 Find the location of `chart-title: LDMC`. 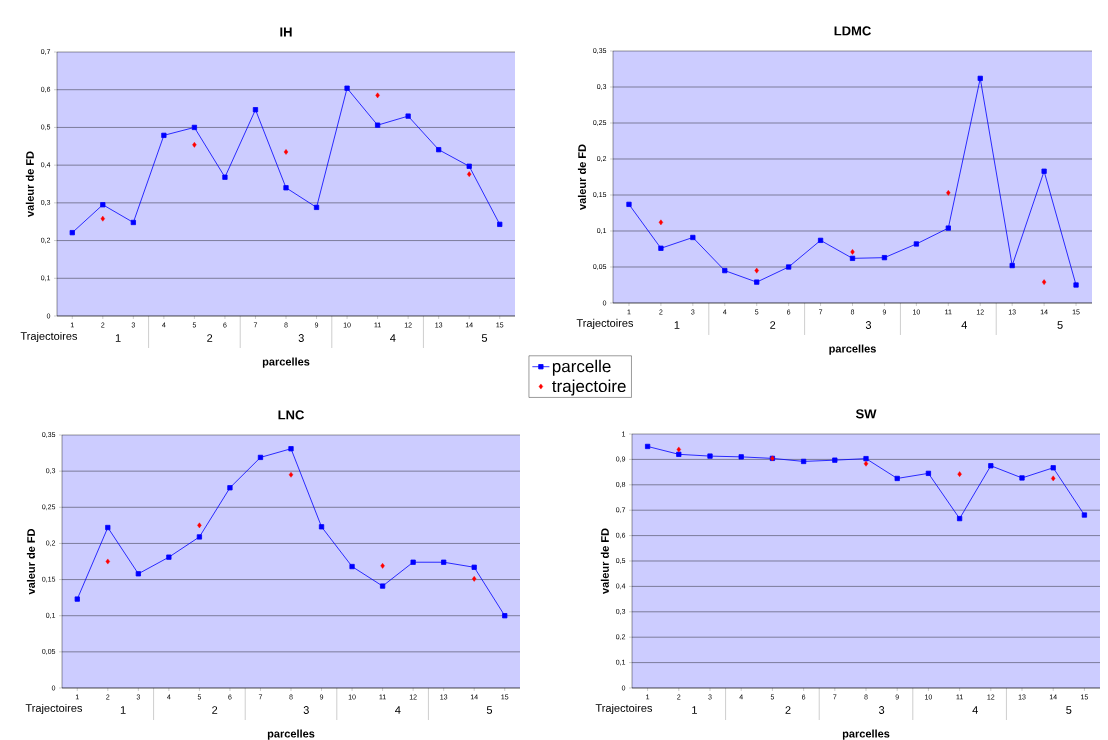

chart-title: LDMC is located at coordinates (852, 31).